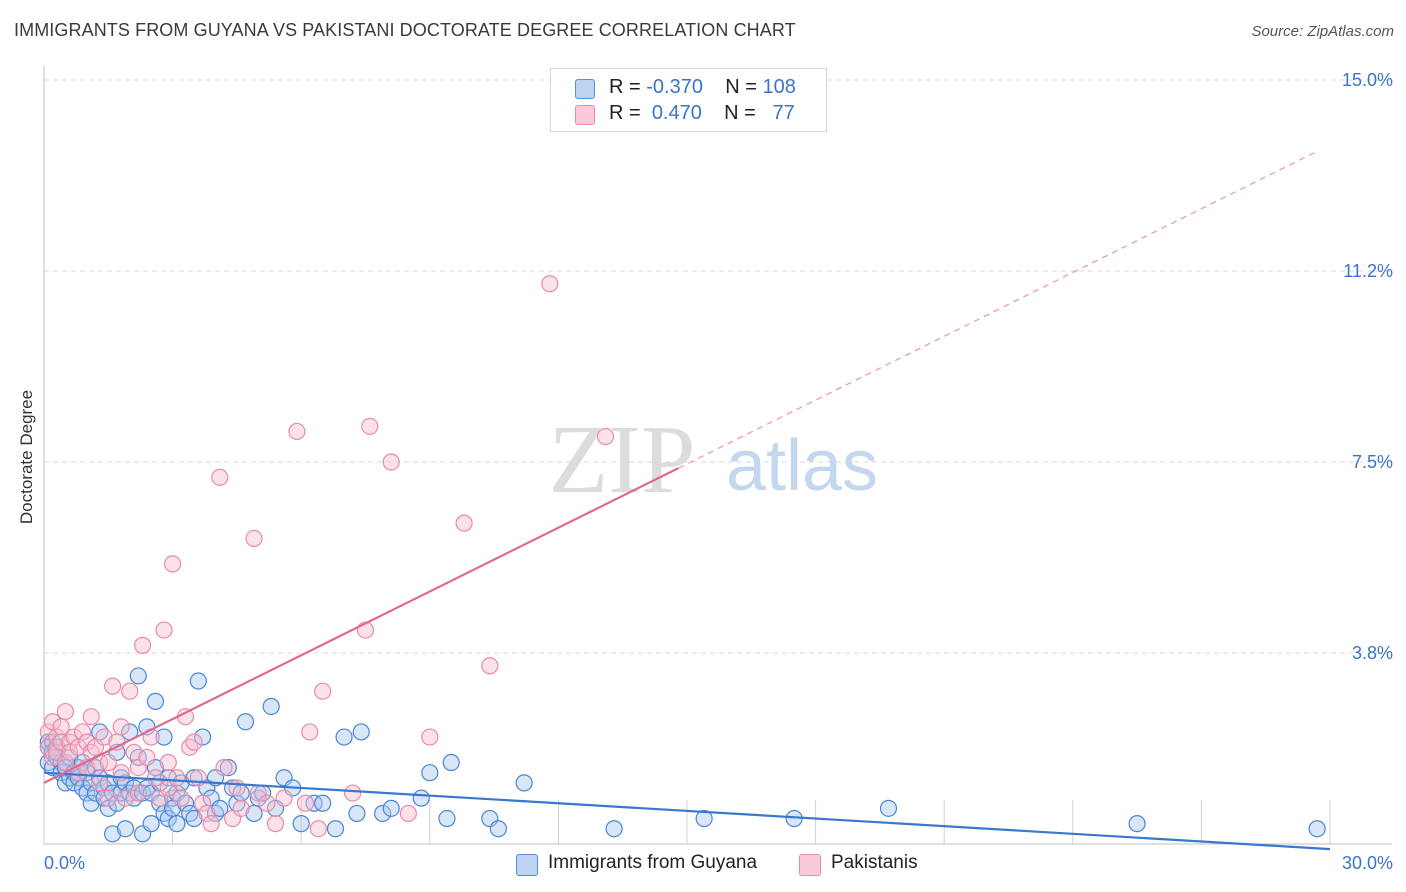 Image resolution: width=1406 pixels, height=892 pixels. Describe the element at coordinates (674, 87) in the screenshot. I see `r-value-guyana: -0.370` at that location.